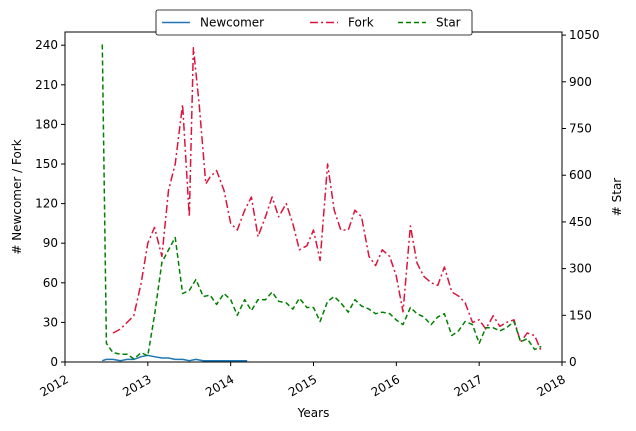 This screenshot has width=636, height=431. Describe the element at coordinates (313, 413) in the screenshot. I see `x-axis-label: Years` at that location.